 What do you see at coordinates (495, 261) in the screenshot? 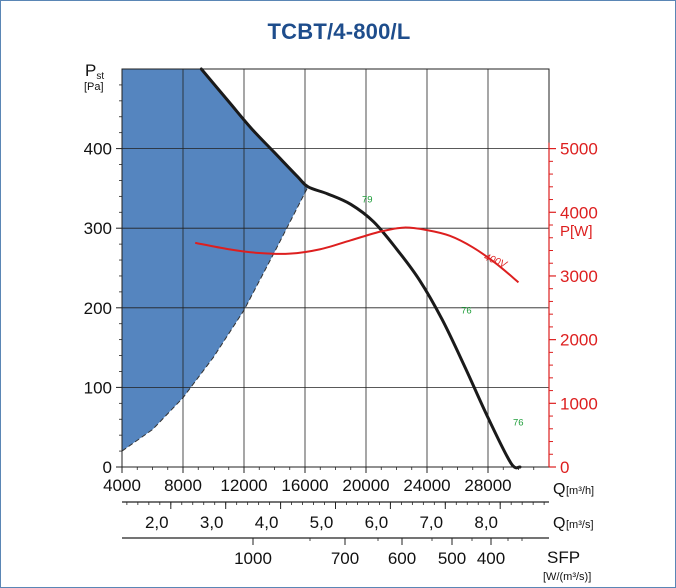
I see `series-label-400v: 400V` at bounding box center [495, 261].